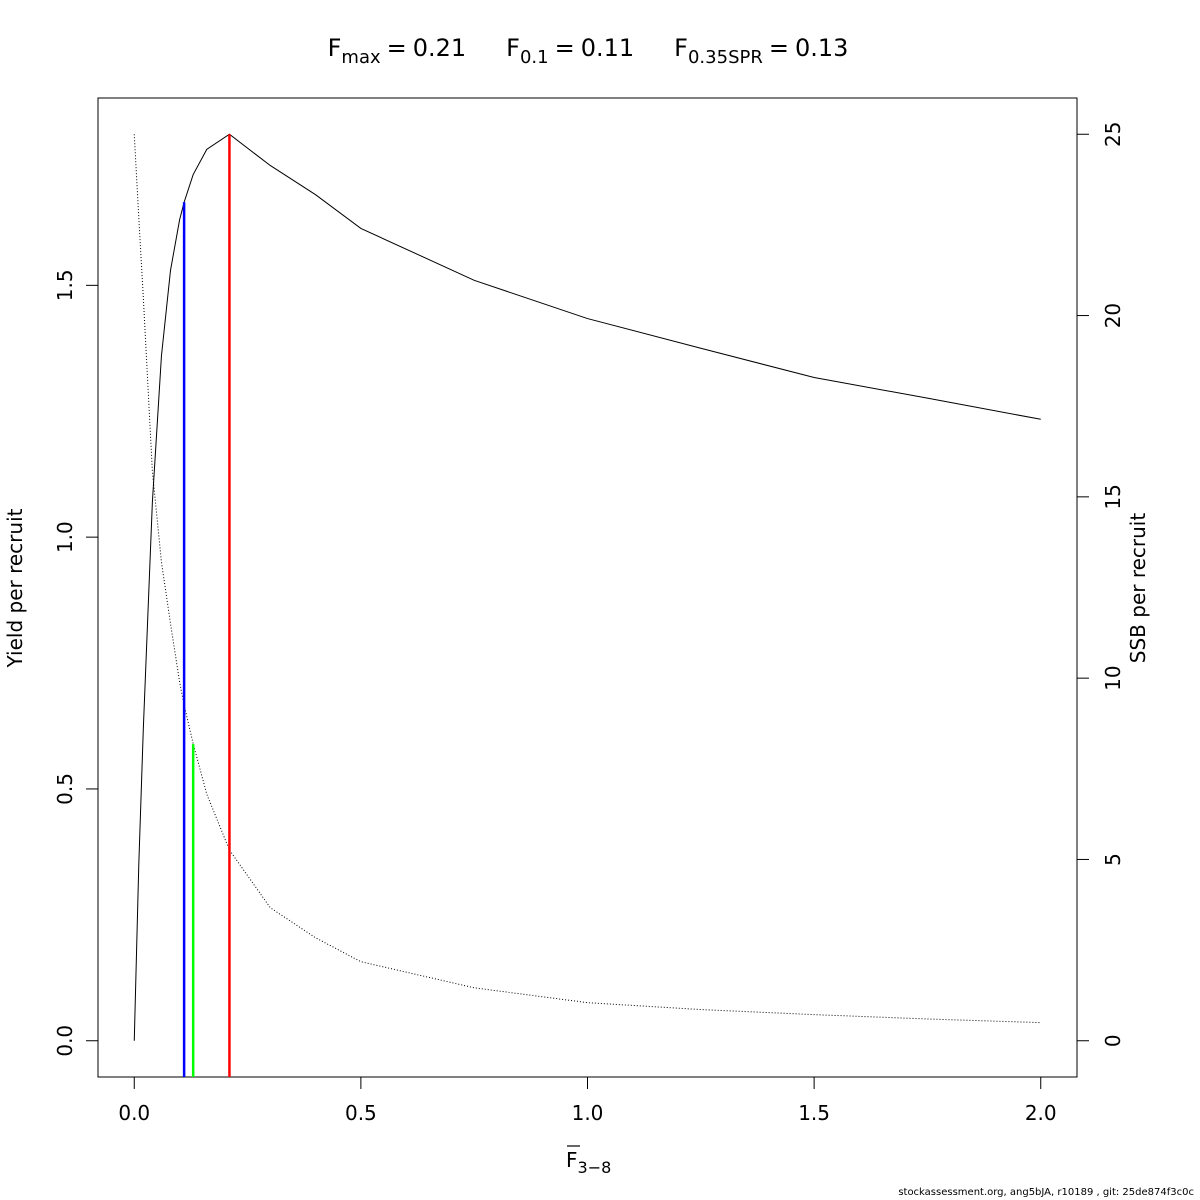 This screenshot has width=1200, height=1200. Describe the element at coordinates (65, 285) in the screenshot. I see `y-tick-label: 1.5` at that location.